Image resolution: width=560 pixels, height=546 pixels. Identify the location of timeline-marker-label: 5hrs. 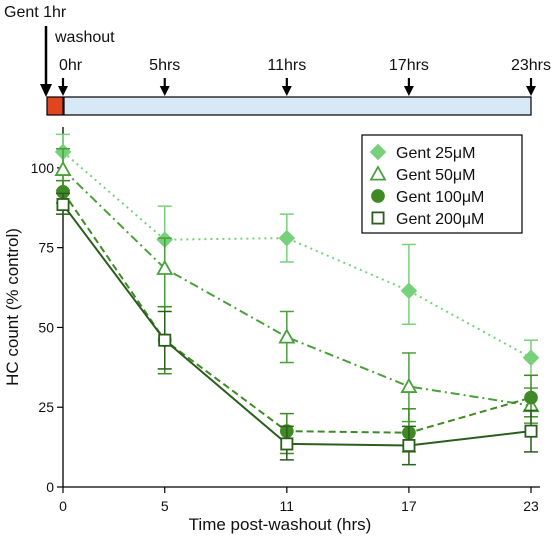
(164, 65).